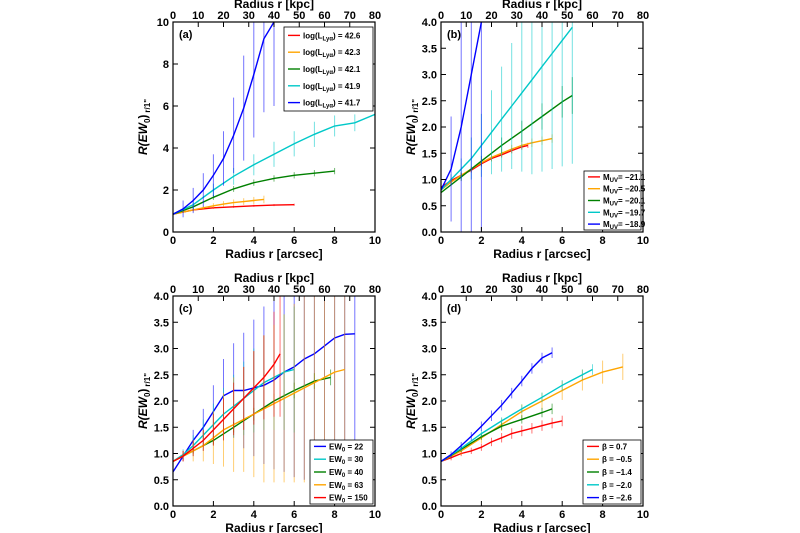  I want to click on y-tick-label: 6, so click(166, 107).